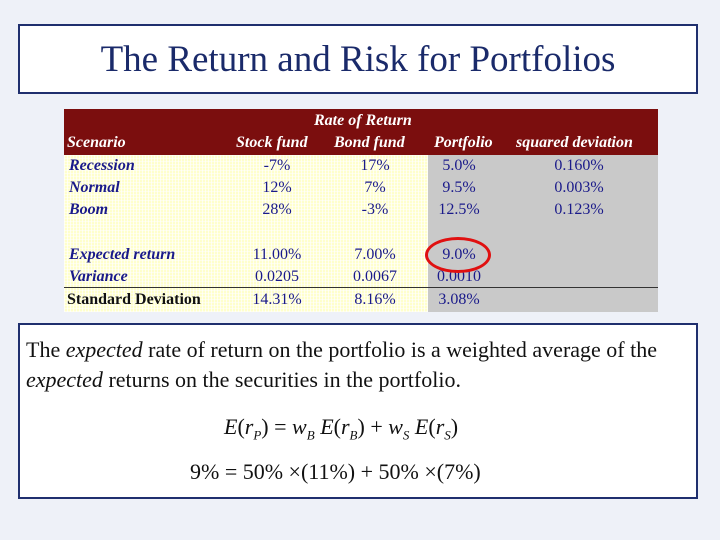  I want to click on formula-operator: +, so click(376, 426).